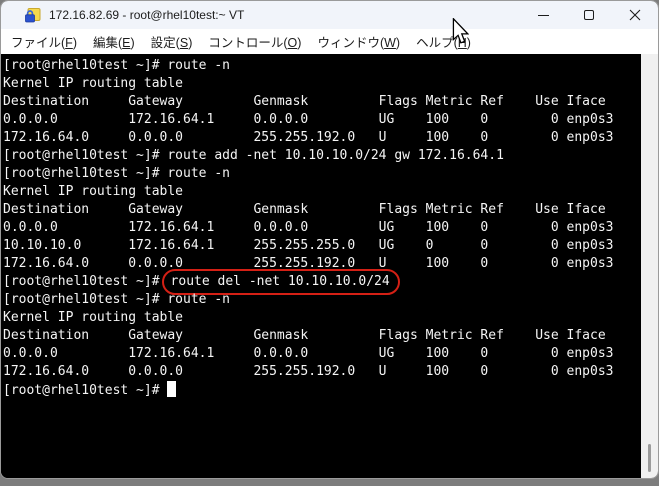 This screenshot has height=486, width=659. Describe the element at coordinates (113, 43) in the screenshot. I see `menu-item-edit: 編集(E)` at that location.